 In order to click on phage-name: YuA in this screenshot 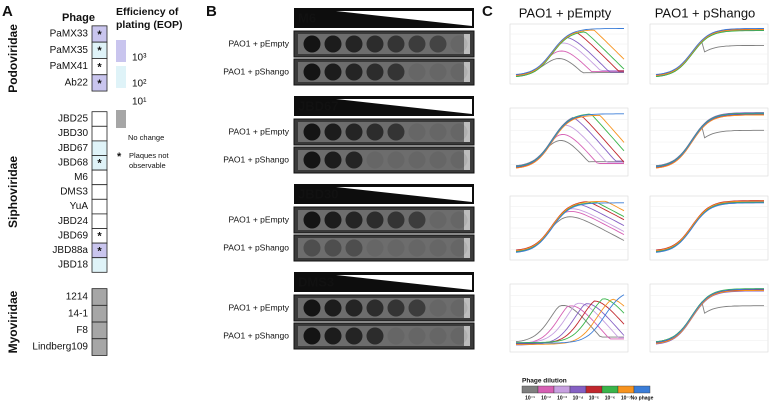, I will do `click(79, 206)`.